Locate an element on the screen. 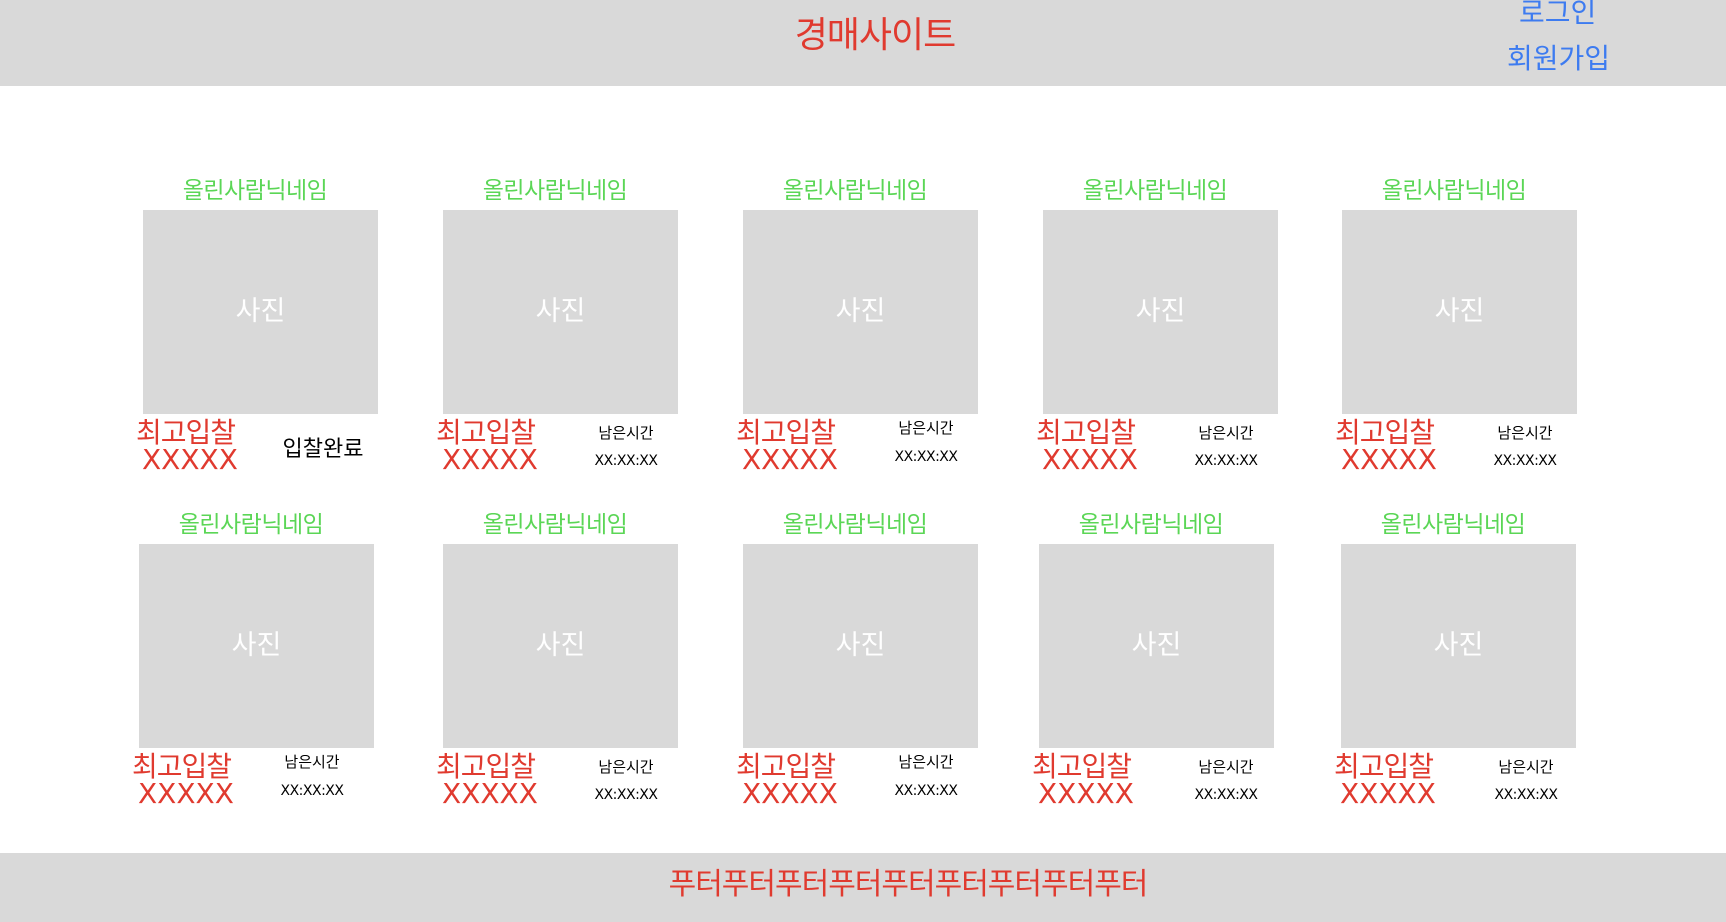 This screenshot has width=1726, height=922. site-footer: 푸터푸터푸터푸터푸터푸터푸터푸터푸터 is located at coordinates (863, 887).